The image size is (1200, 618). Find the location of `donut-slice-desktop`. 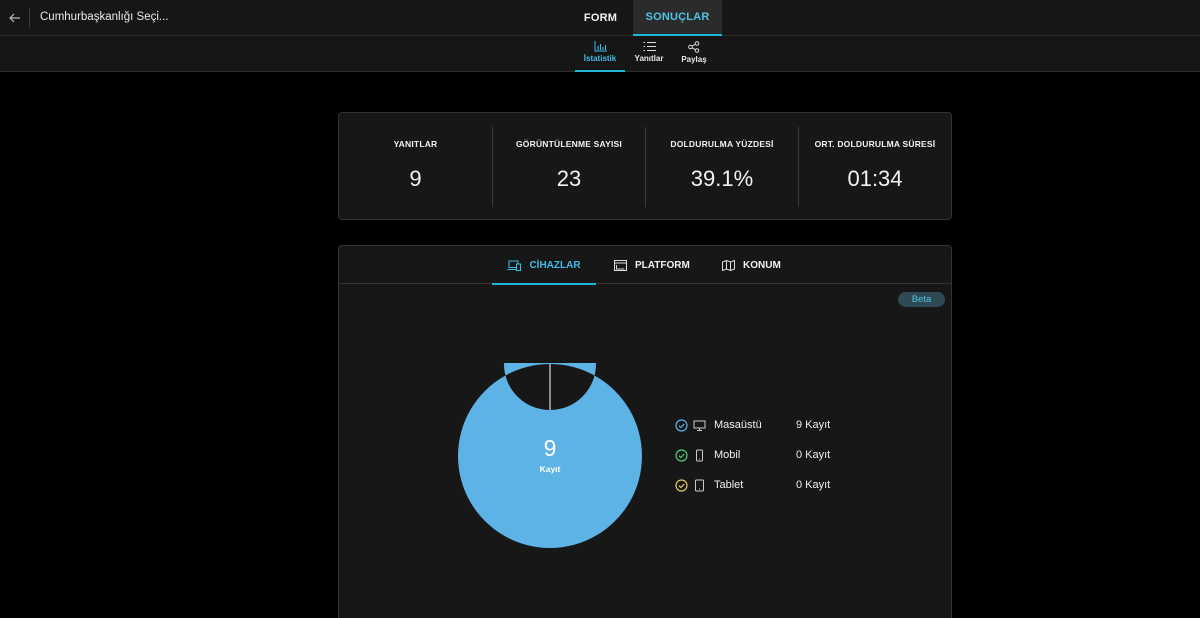

donut-slice-desktop is located at coordinates (550, 455).